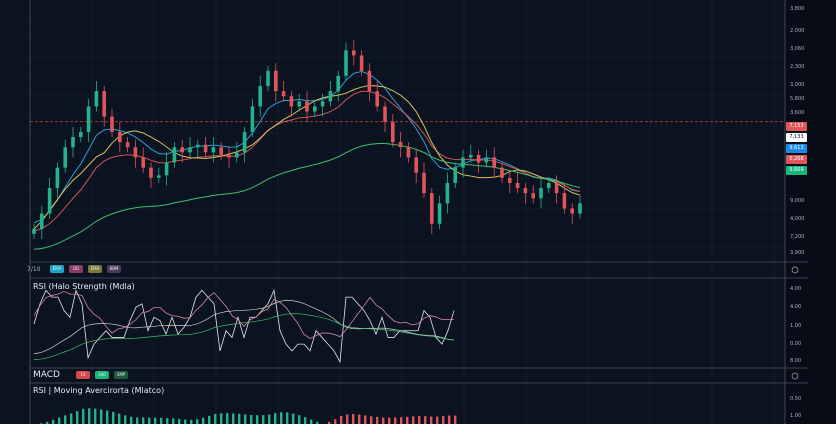 The height and width of the screenshot is (424, 836). What do you see at coordinates (76, 269) in the screenshot?
I see `indicator-pill: DD` at bounding box center [76, 269].